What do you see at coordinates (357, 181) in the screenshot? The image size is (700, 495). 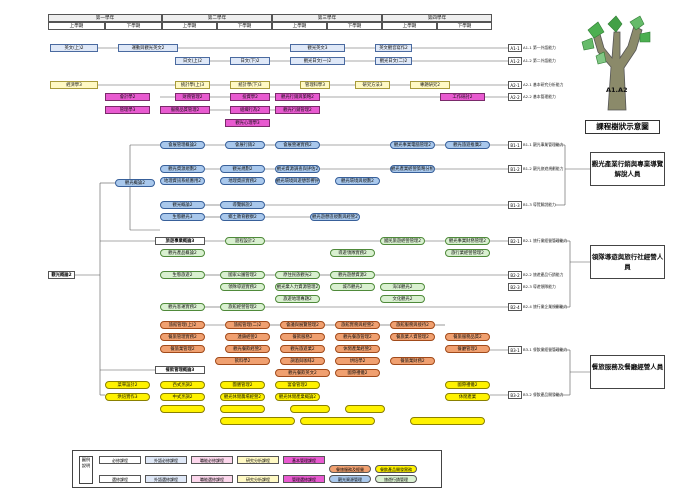 I see `course-box: 觀光環境與規劃2` at bounding box center [357, 181].